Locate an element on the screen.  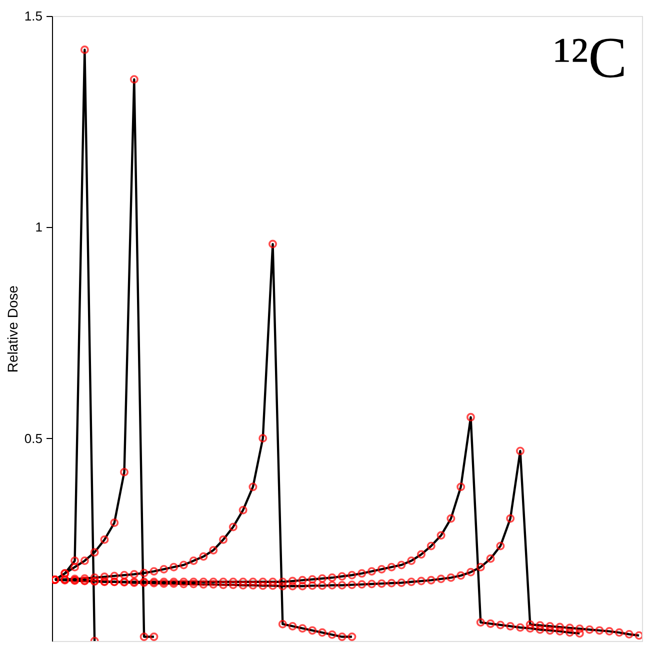
y-axis-title: Relative Dose is located at coordinates (12, 329).